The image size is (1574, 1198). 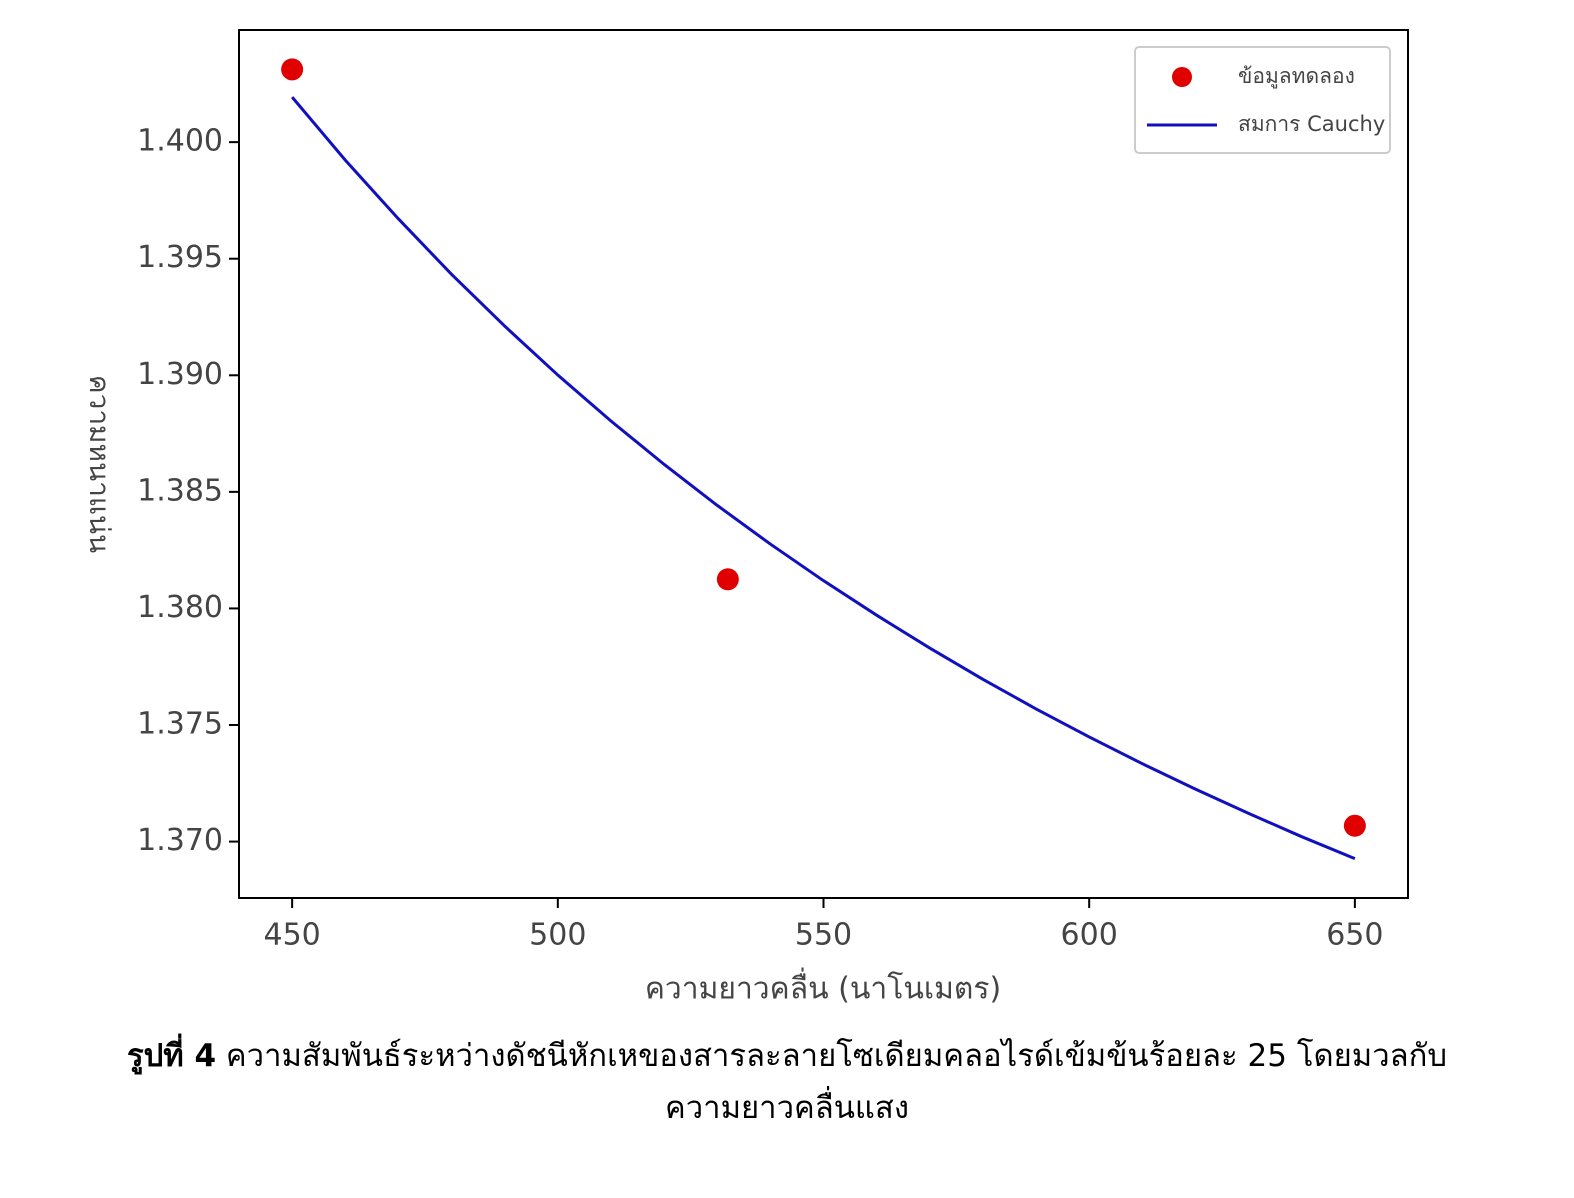 I want to click on y-tick-label: 1.380, so click(x=180, y=607).